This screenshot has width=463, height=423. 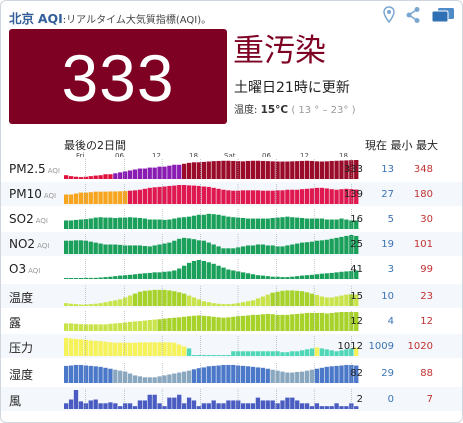 What do you see at coordinates (22, 18) in the screenshot?
I see `city-name: 北京` at bounding box center [22, 18].